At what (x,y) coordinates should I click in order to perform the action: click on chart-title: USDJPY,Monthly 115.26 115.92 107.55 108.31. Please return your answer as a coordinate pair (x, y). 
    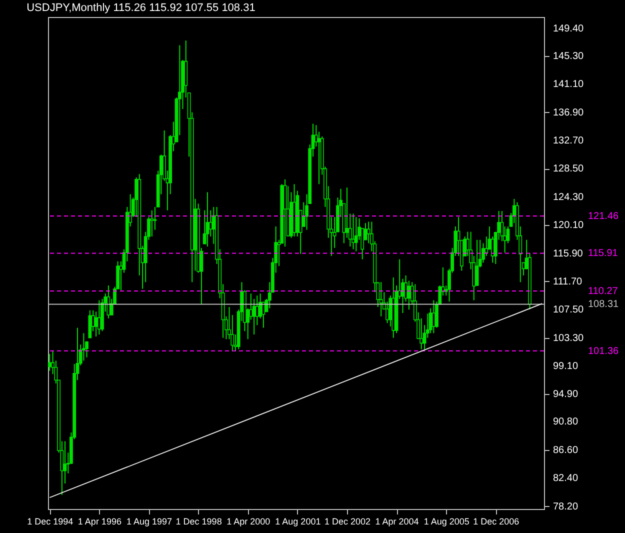
    Looking at the image, I should click on (141, 8).